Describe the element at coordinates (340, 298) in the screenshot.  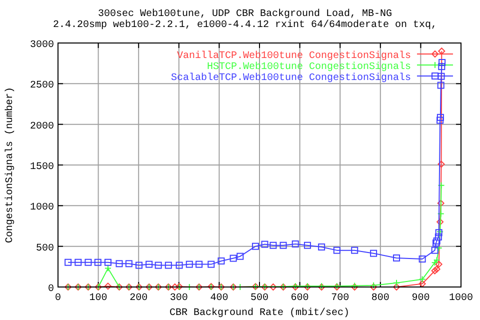
I see `x-tick-label: 700` at that location.